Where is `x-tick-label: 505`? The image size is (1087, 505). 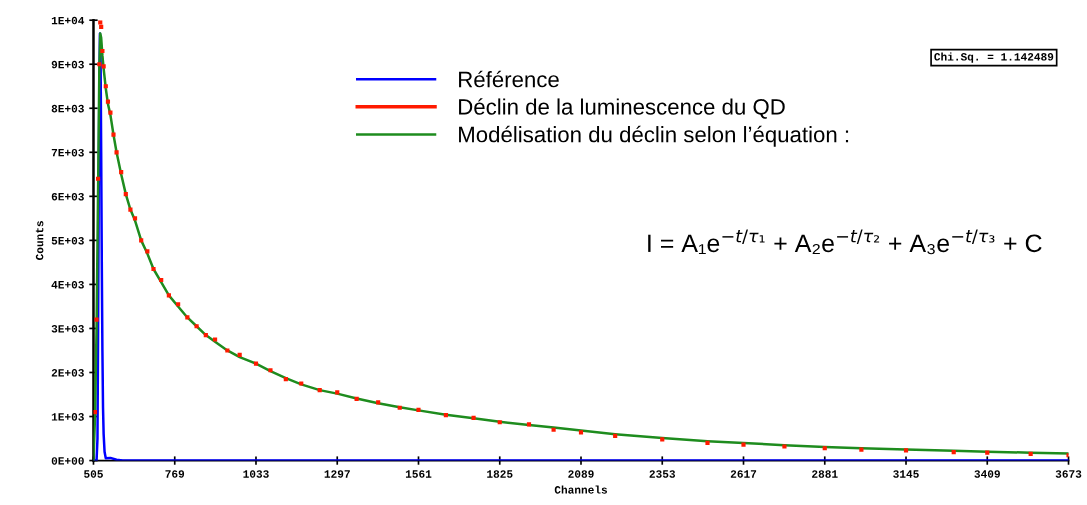 x-tick-label: 505 is located at coordinates (93, 474).